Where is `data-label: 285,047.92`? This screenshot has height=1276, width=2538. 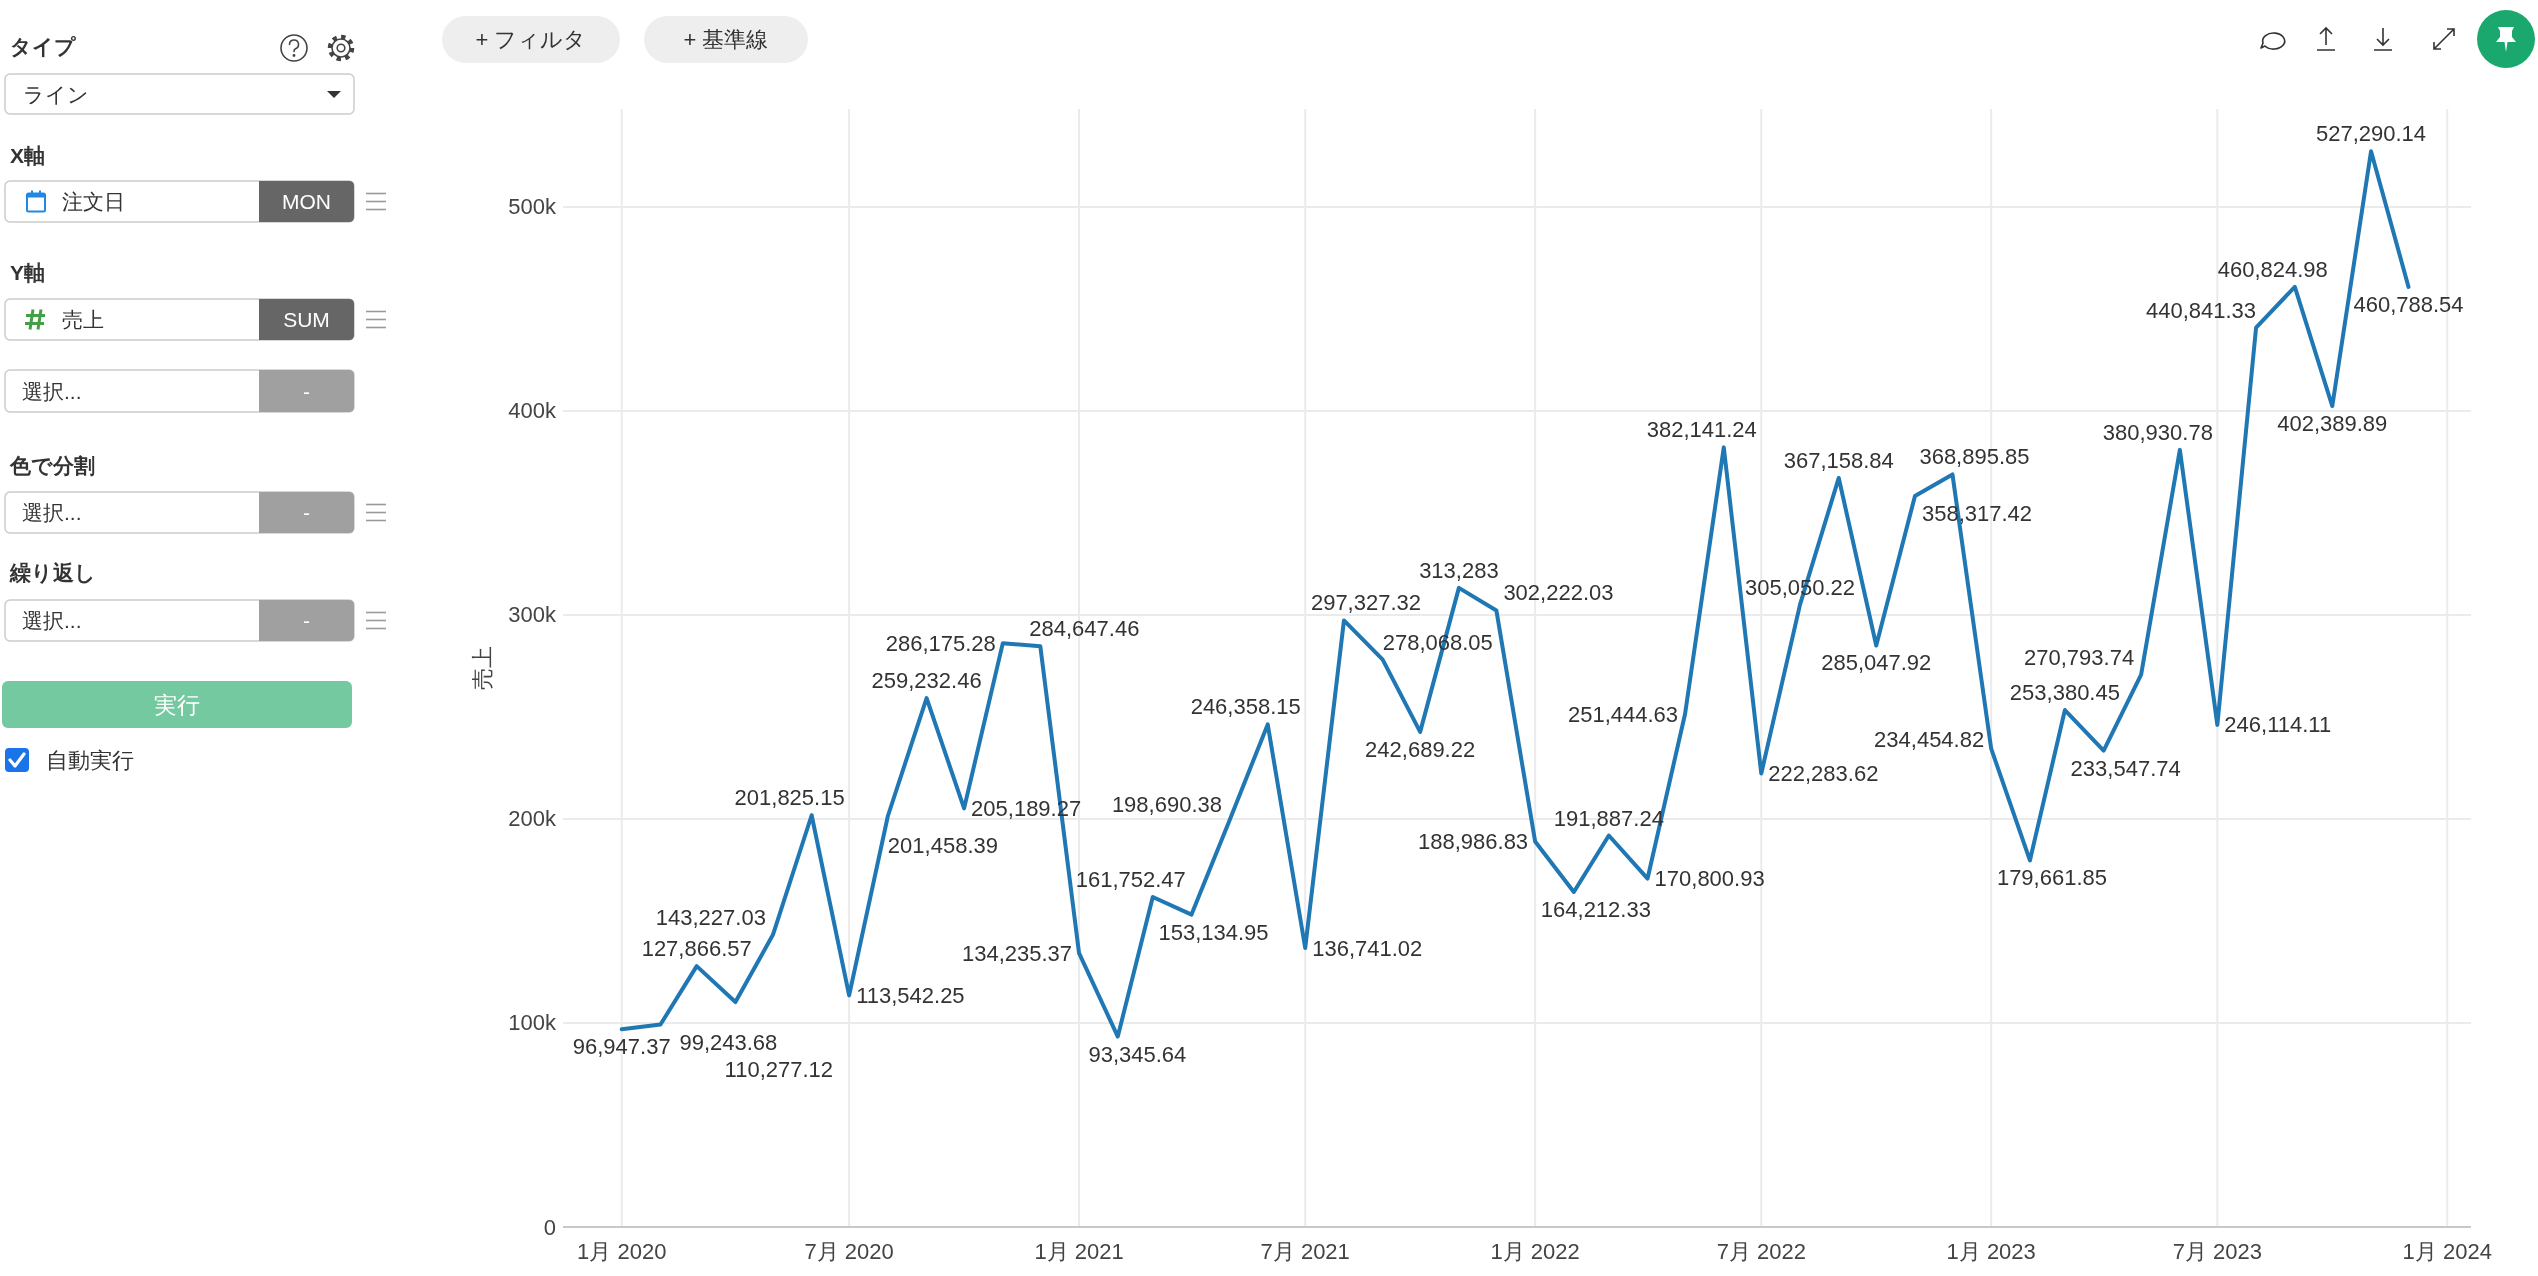 data-label: 285,047.92 is located at coordinates (1876, 663).